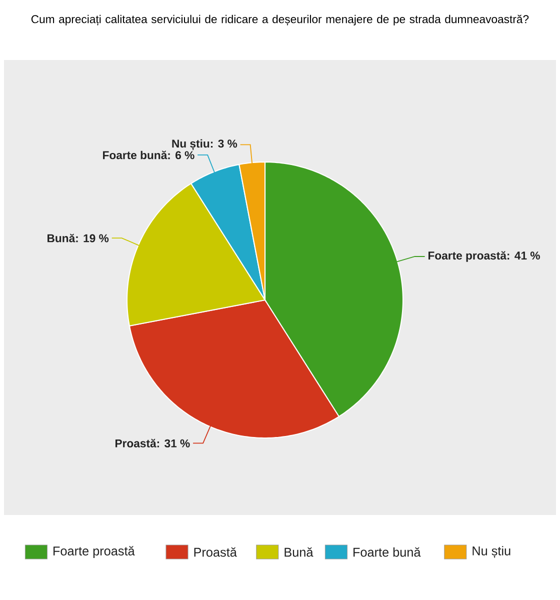 This screenshot has height=600, width=560. What do you see at coordinates (148, 155) in the screenshot?
I see `data-label: Foarte bună: 6 %` at bounding box center [148, 155].